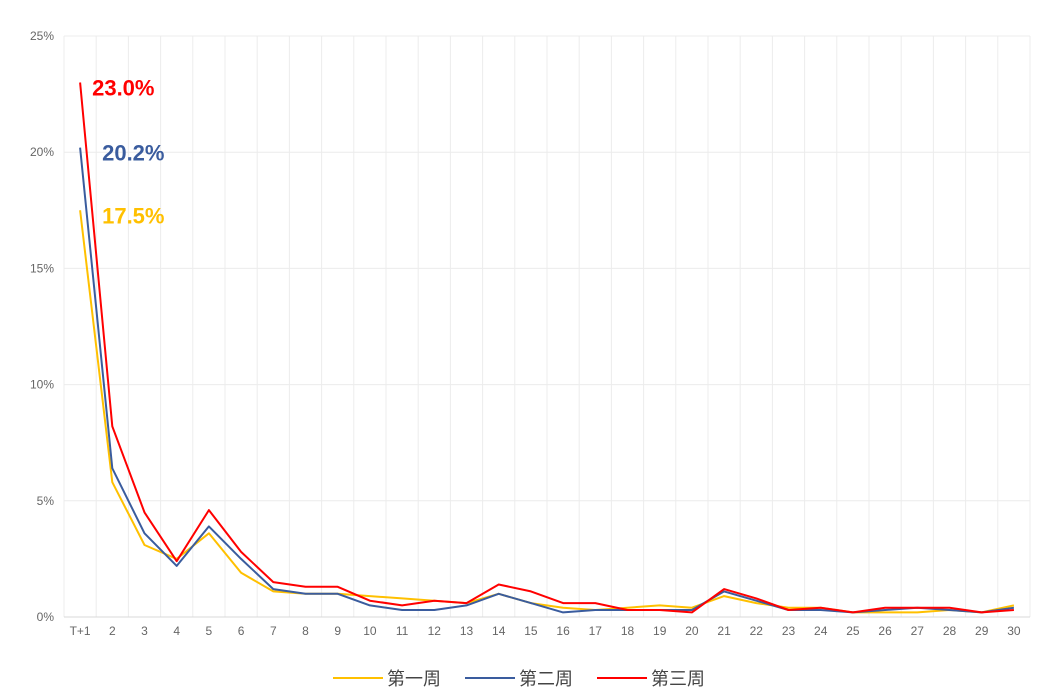 The height and width of the screenshot is (699, 1054). I want to click on x-tick-label: 6, so click(241, 631).